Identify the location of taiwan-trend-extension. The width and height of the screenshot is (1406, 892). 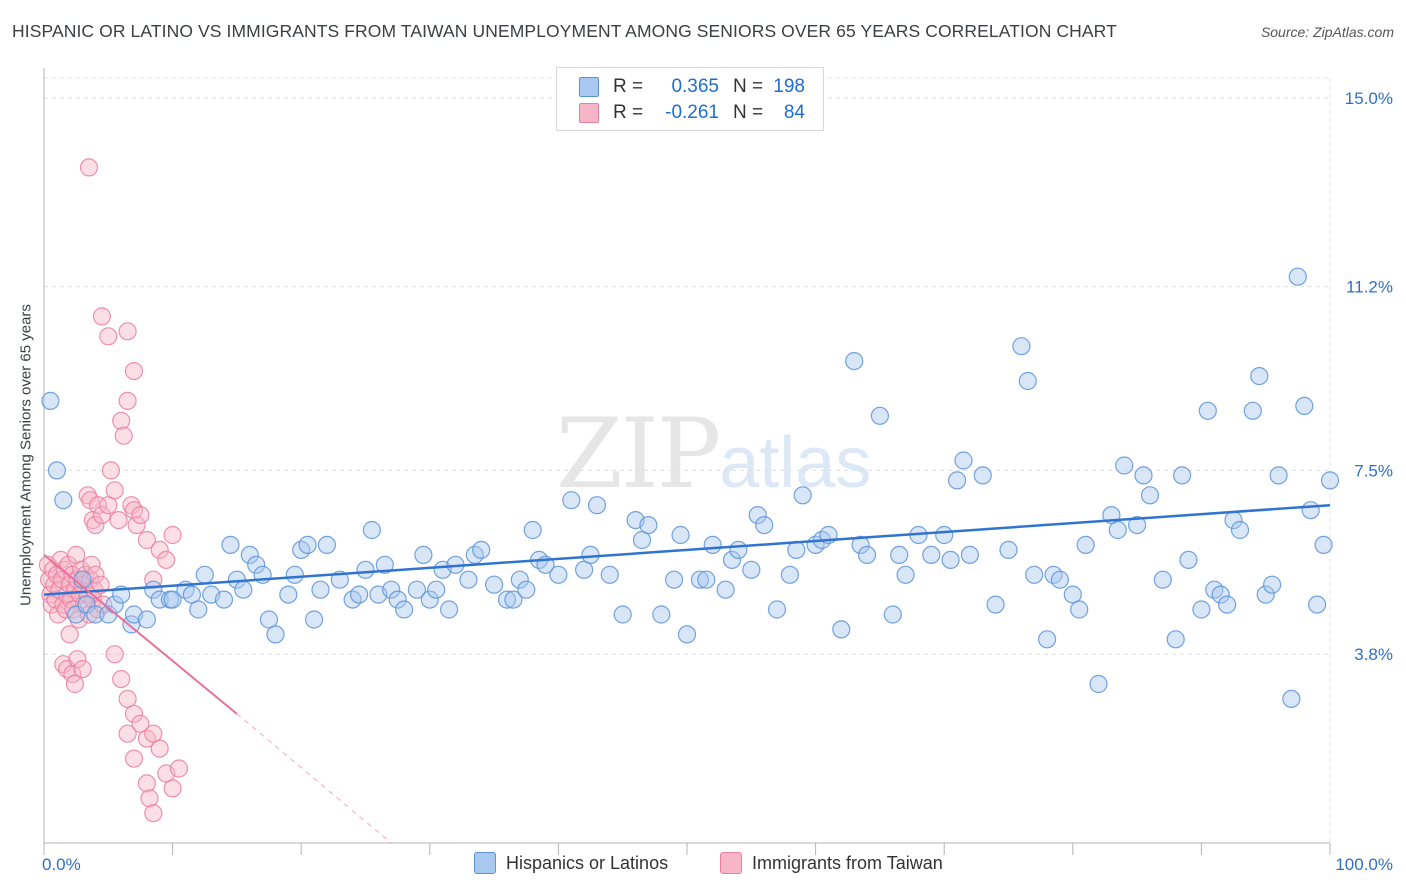
(314, 778).